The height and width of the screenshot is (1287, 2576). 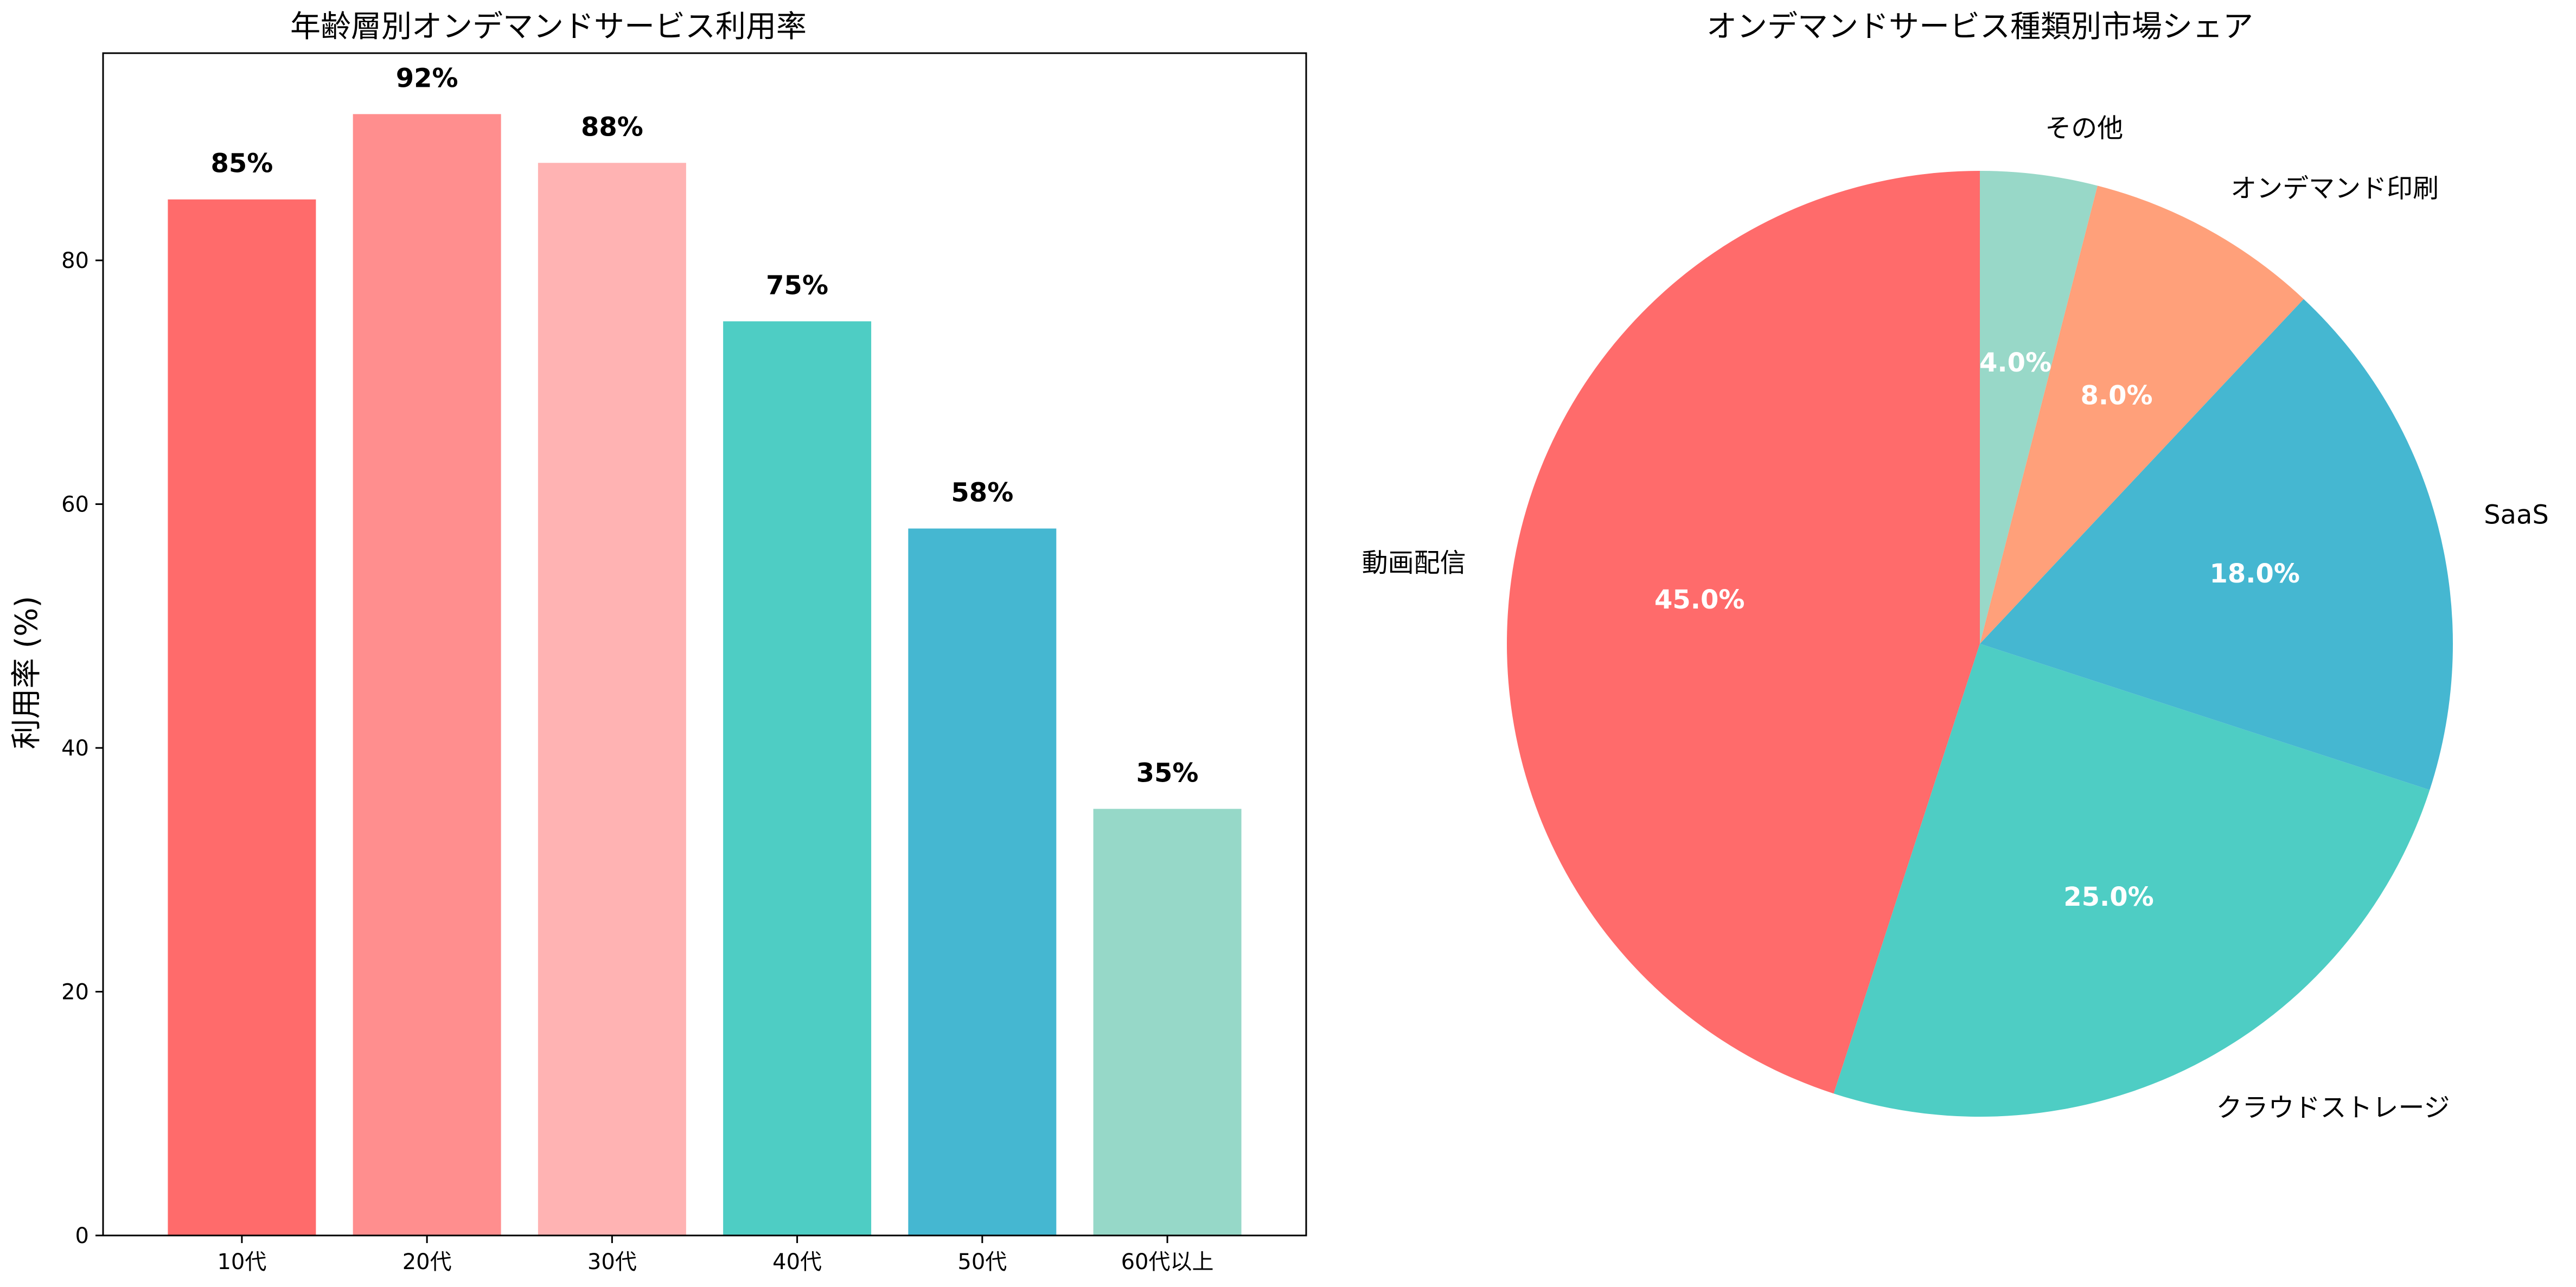 What do you see at coordinates (548, 27) in the screenshot?
I see `bar-chart-title: 年齢層別オンデマンドサービス利用率` at bounding box center [548, 27].